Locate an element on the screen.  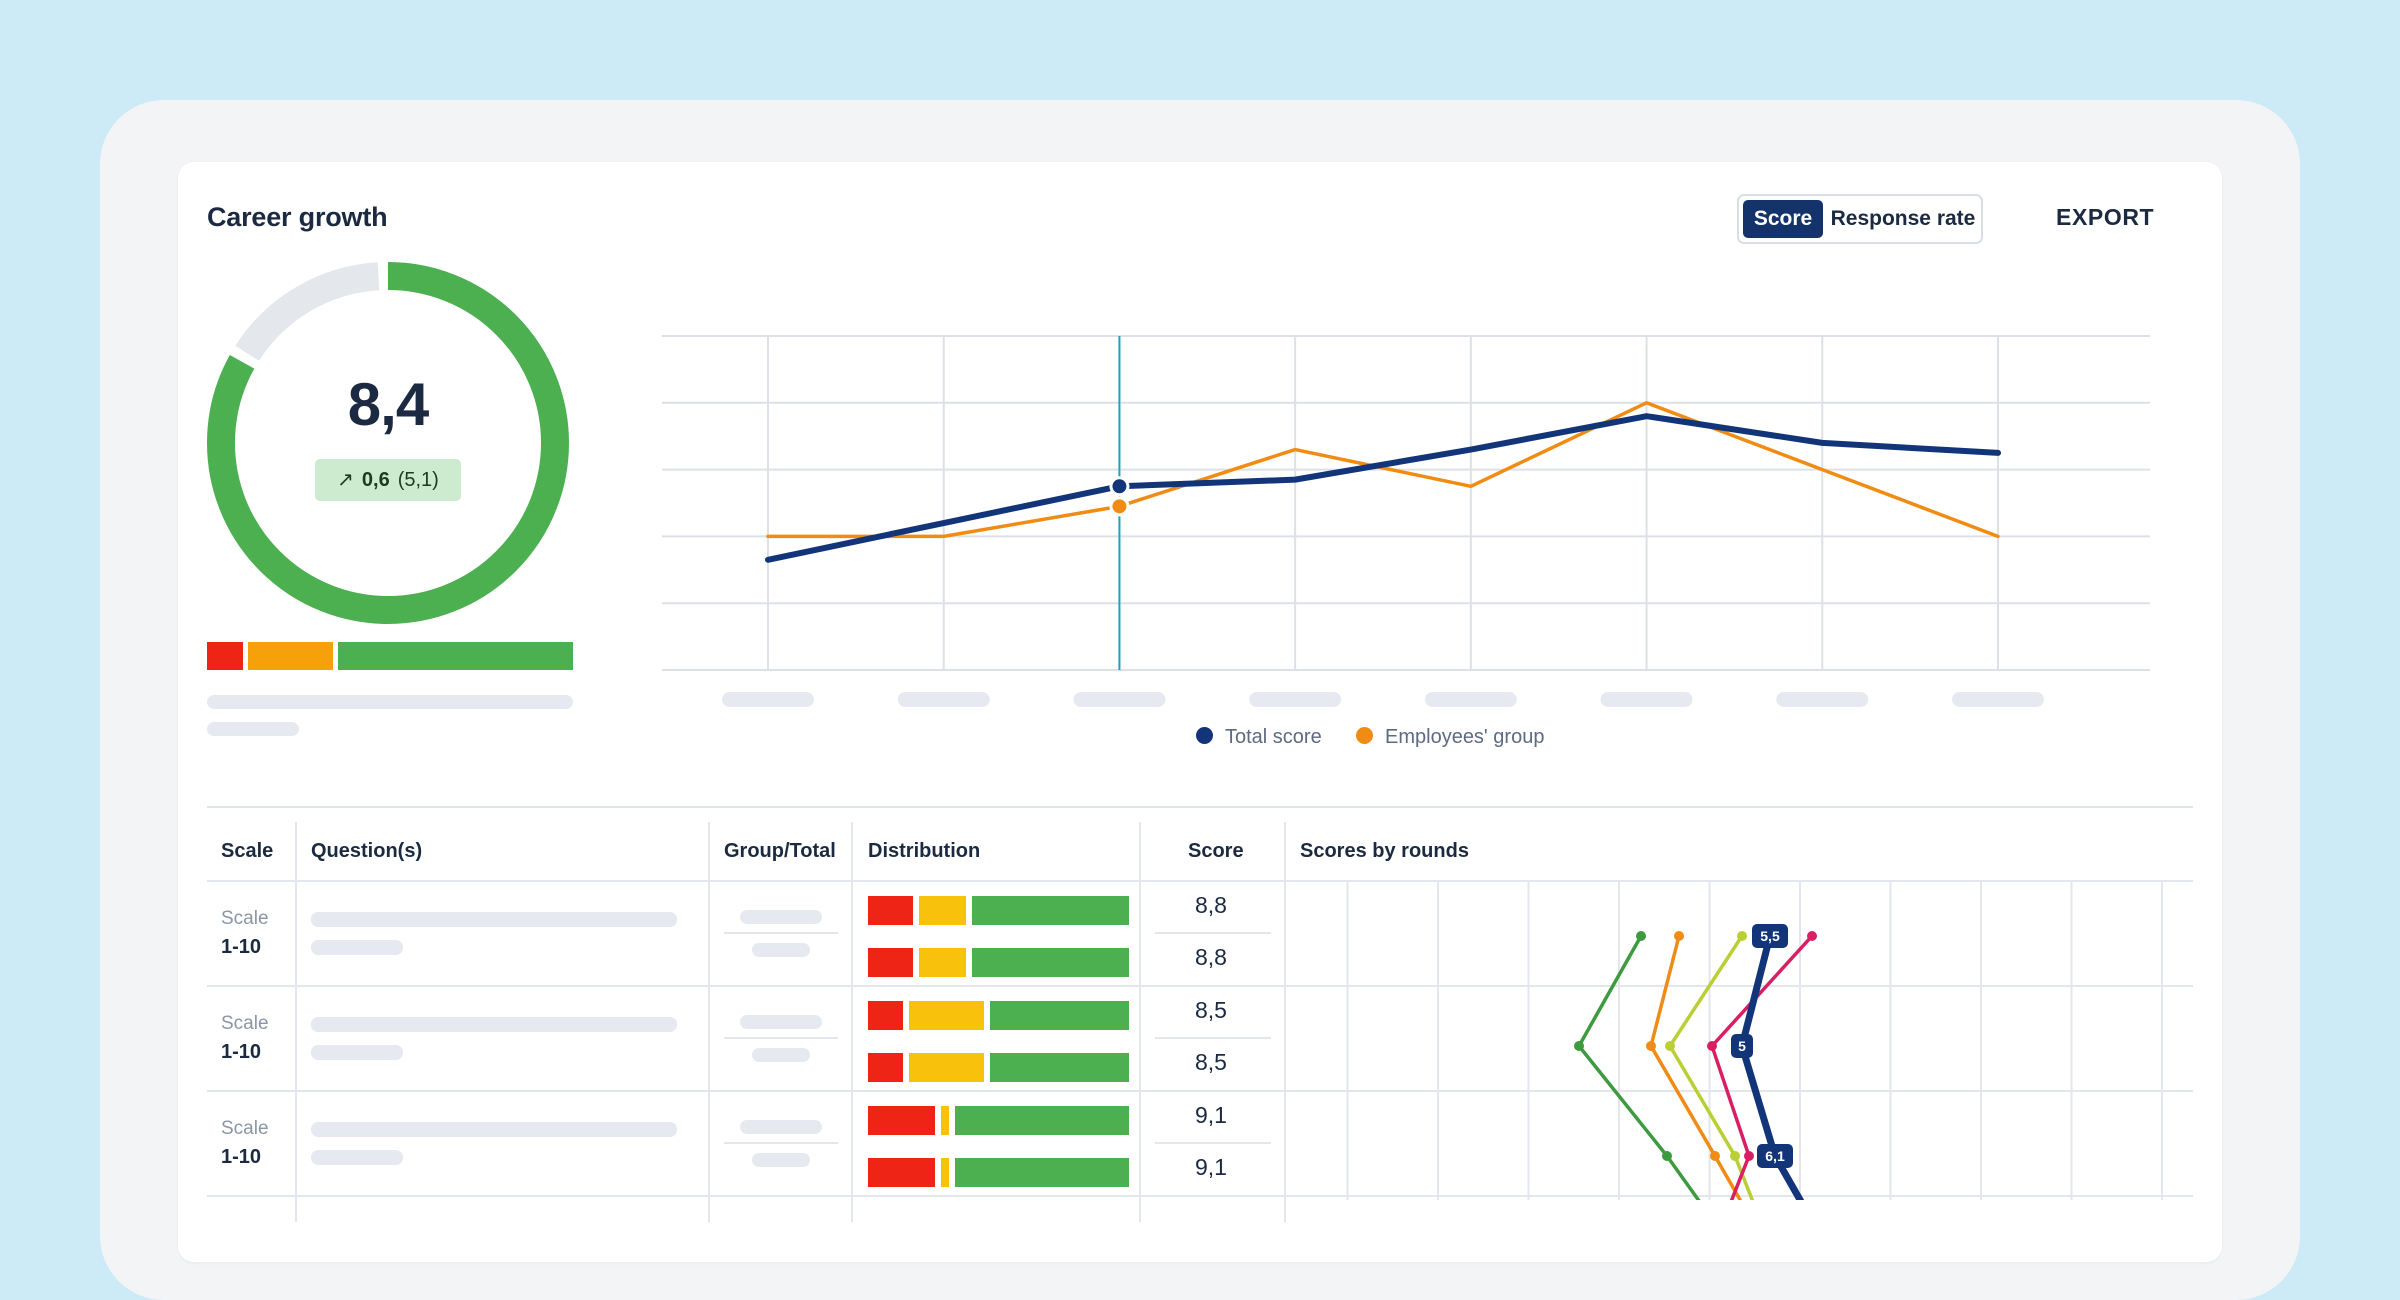
donut-arc is located at coordinates (388, 443).